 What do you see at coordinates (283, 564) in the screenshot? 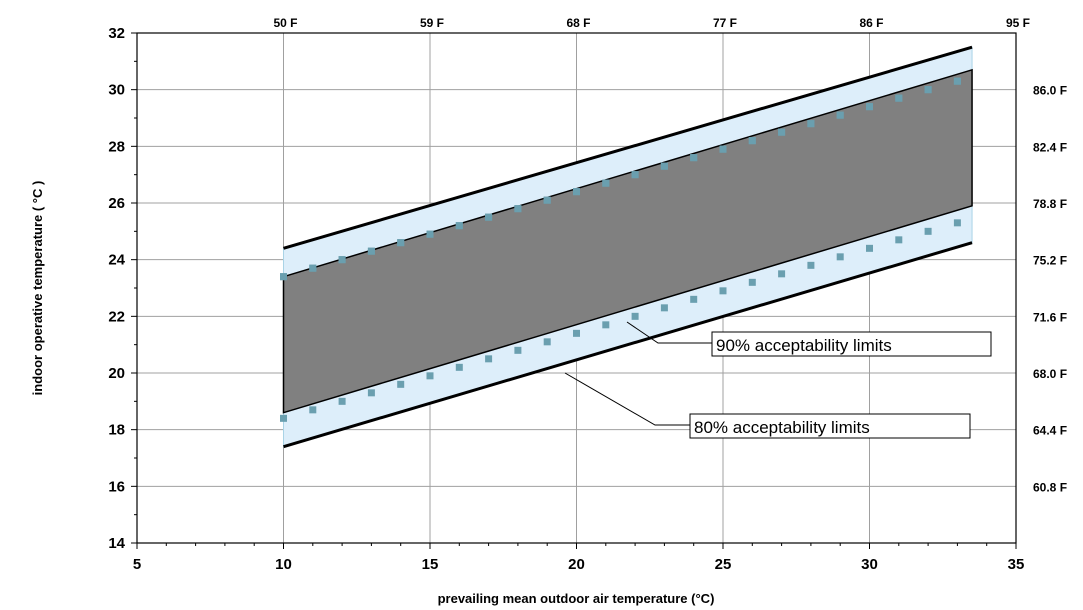
I see `x-tick-label: 10` at bounding box center [283, 564].